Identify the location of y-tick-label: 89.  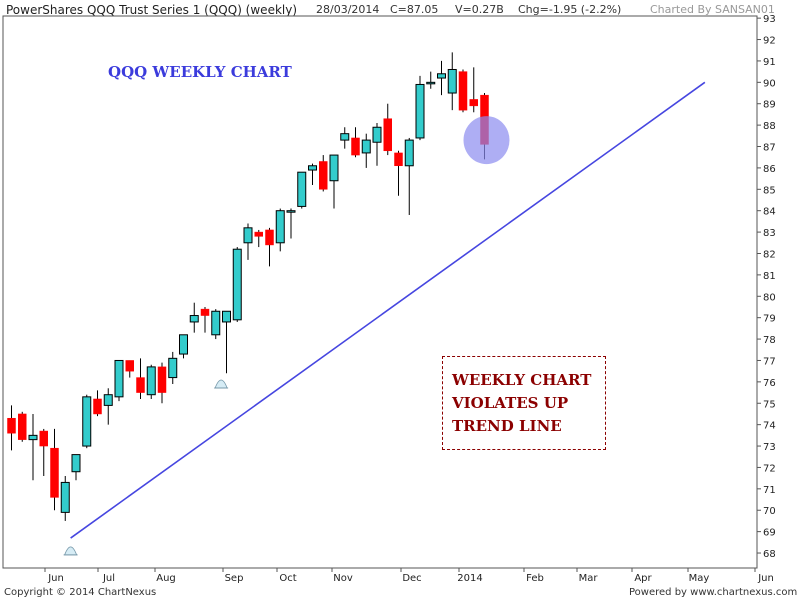
(769, 105).